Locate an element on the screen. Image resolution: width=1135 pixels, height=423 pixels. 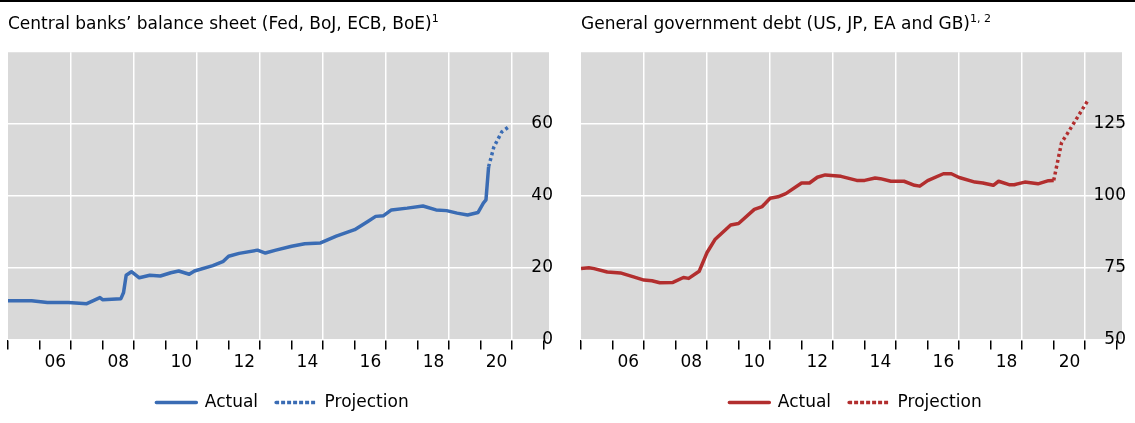
chart-title: General government debt (US, JP, EA and GB)$^{1, 2}$ is located at coordinates (786, 23).